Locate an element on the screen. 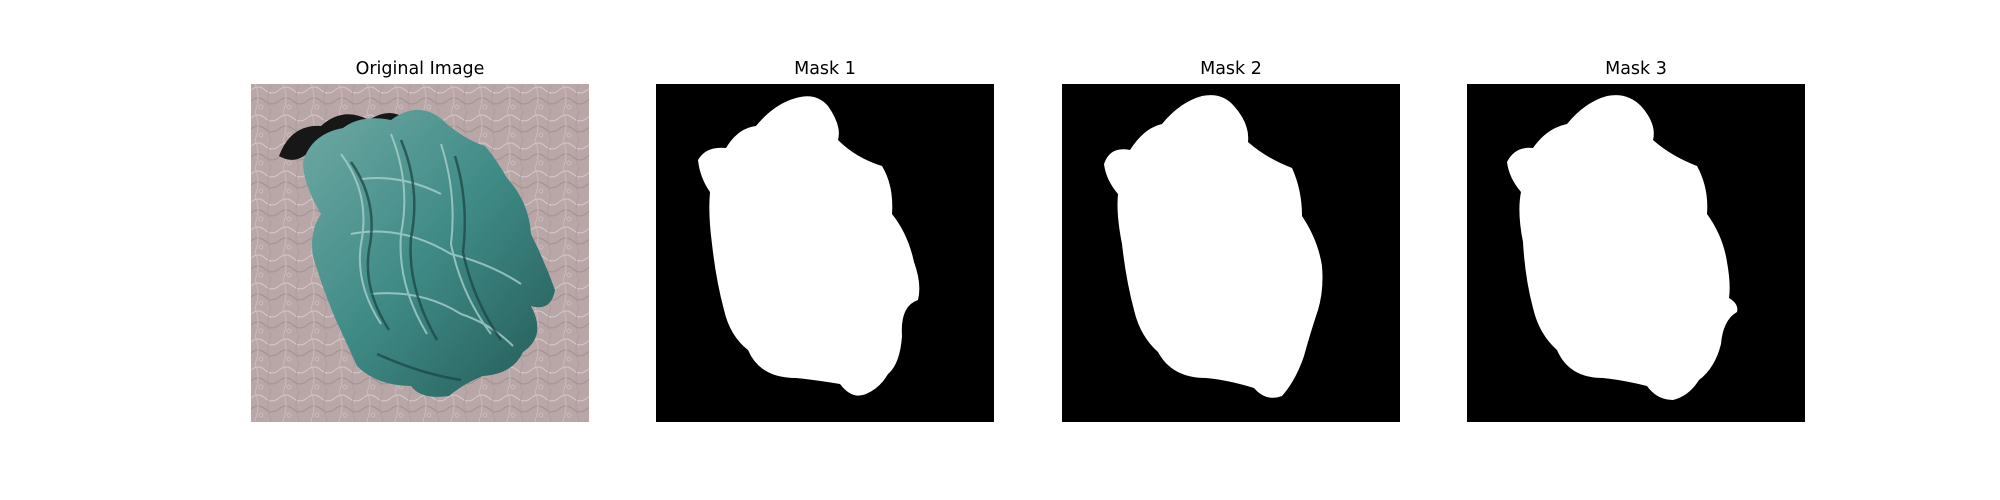  mask-1-canvas is located at coordinates (825, 253).